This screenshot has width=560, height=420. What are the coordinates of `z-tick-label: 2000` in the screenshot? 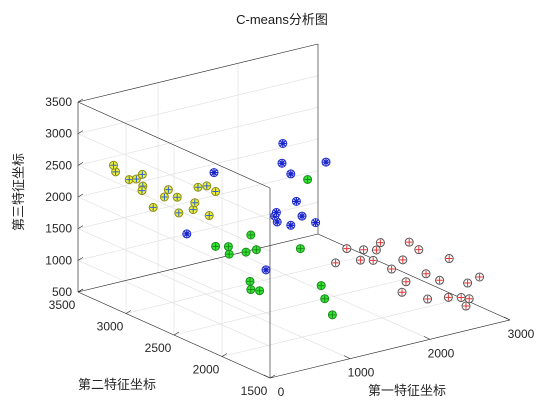 It's located at (58, 197).